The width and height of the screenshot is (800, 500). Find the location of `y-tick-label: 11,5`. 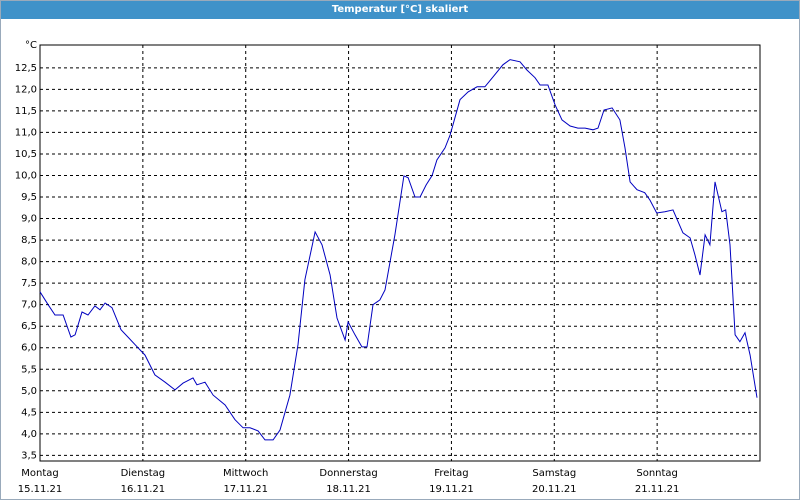

y-tick-label: 11,5 is located at coordinates (26, 111).